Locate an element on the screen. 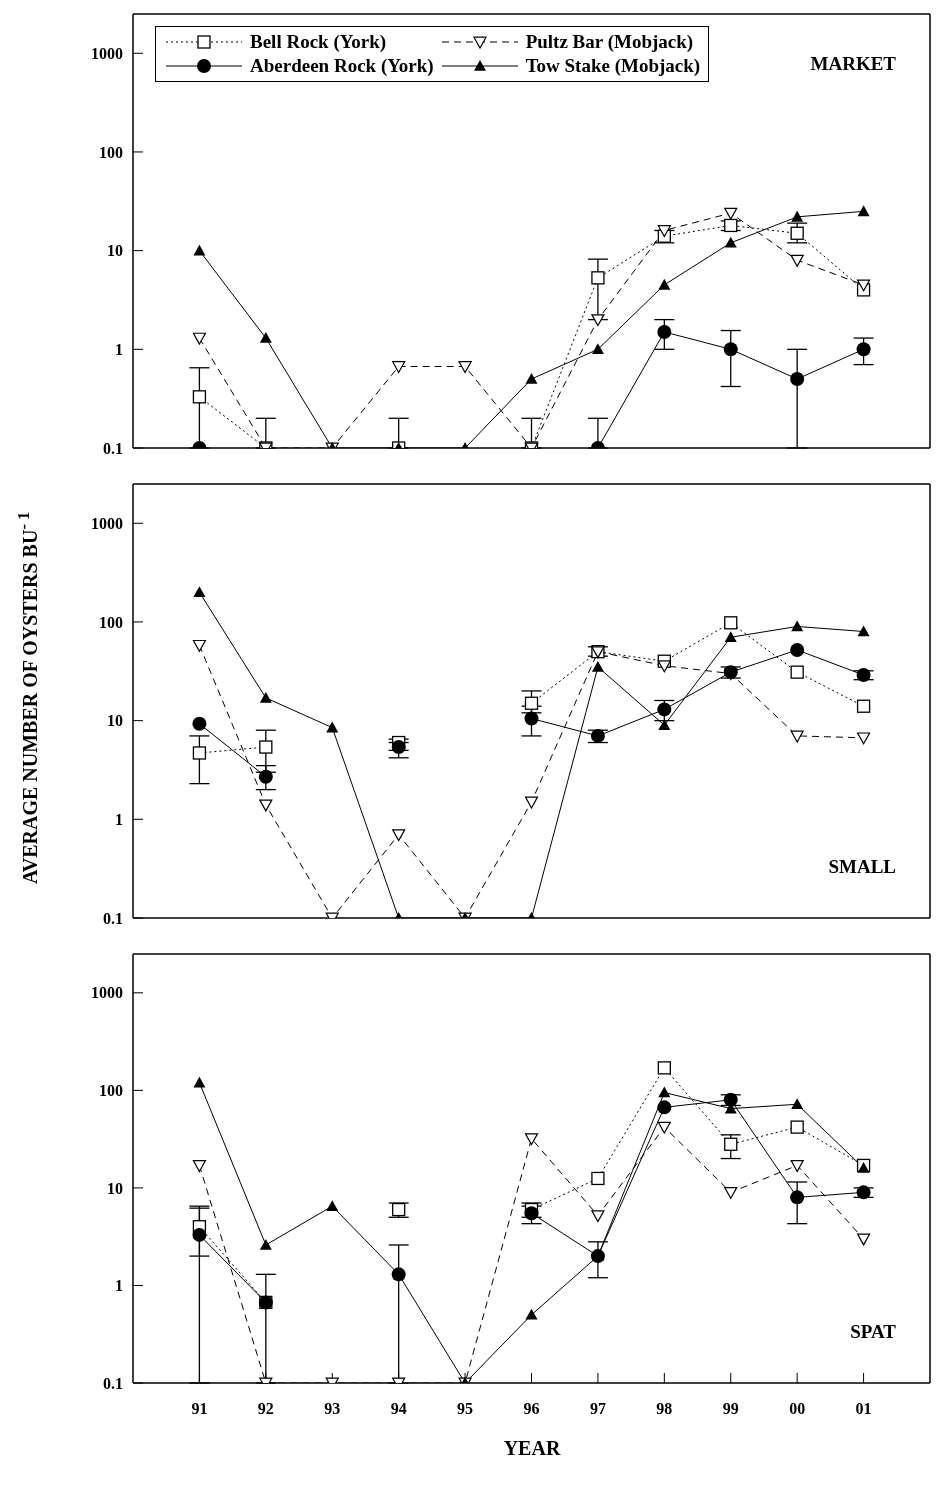 This screenshot has width=939, height=1507. legend-label: Tow Stake (Mobjack) is located at coordinates (613, 66).